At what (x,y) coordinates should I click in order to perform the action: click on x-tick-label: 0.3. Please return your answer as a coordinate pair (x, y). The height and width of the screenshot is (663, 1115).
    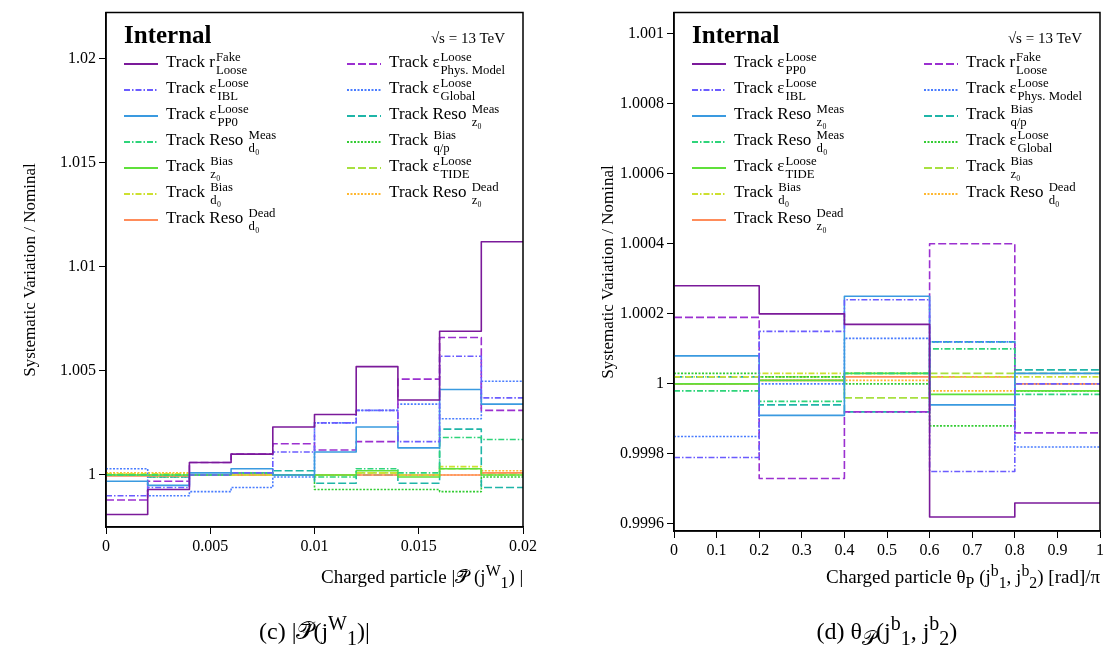
    Looking at the image, I should click on (801, 549).